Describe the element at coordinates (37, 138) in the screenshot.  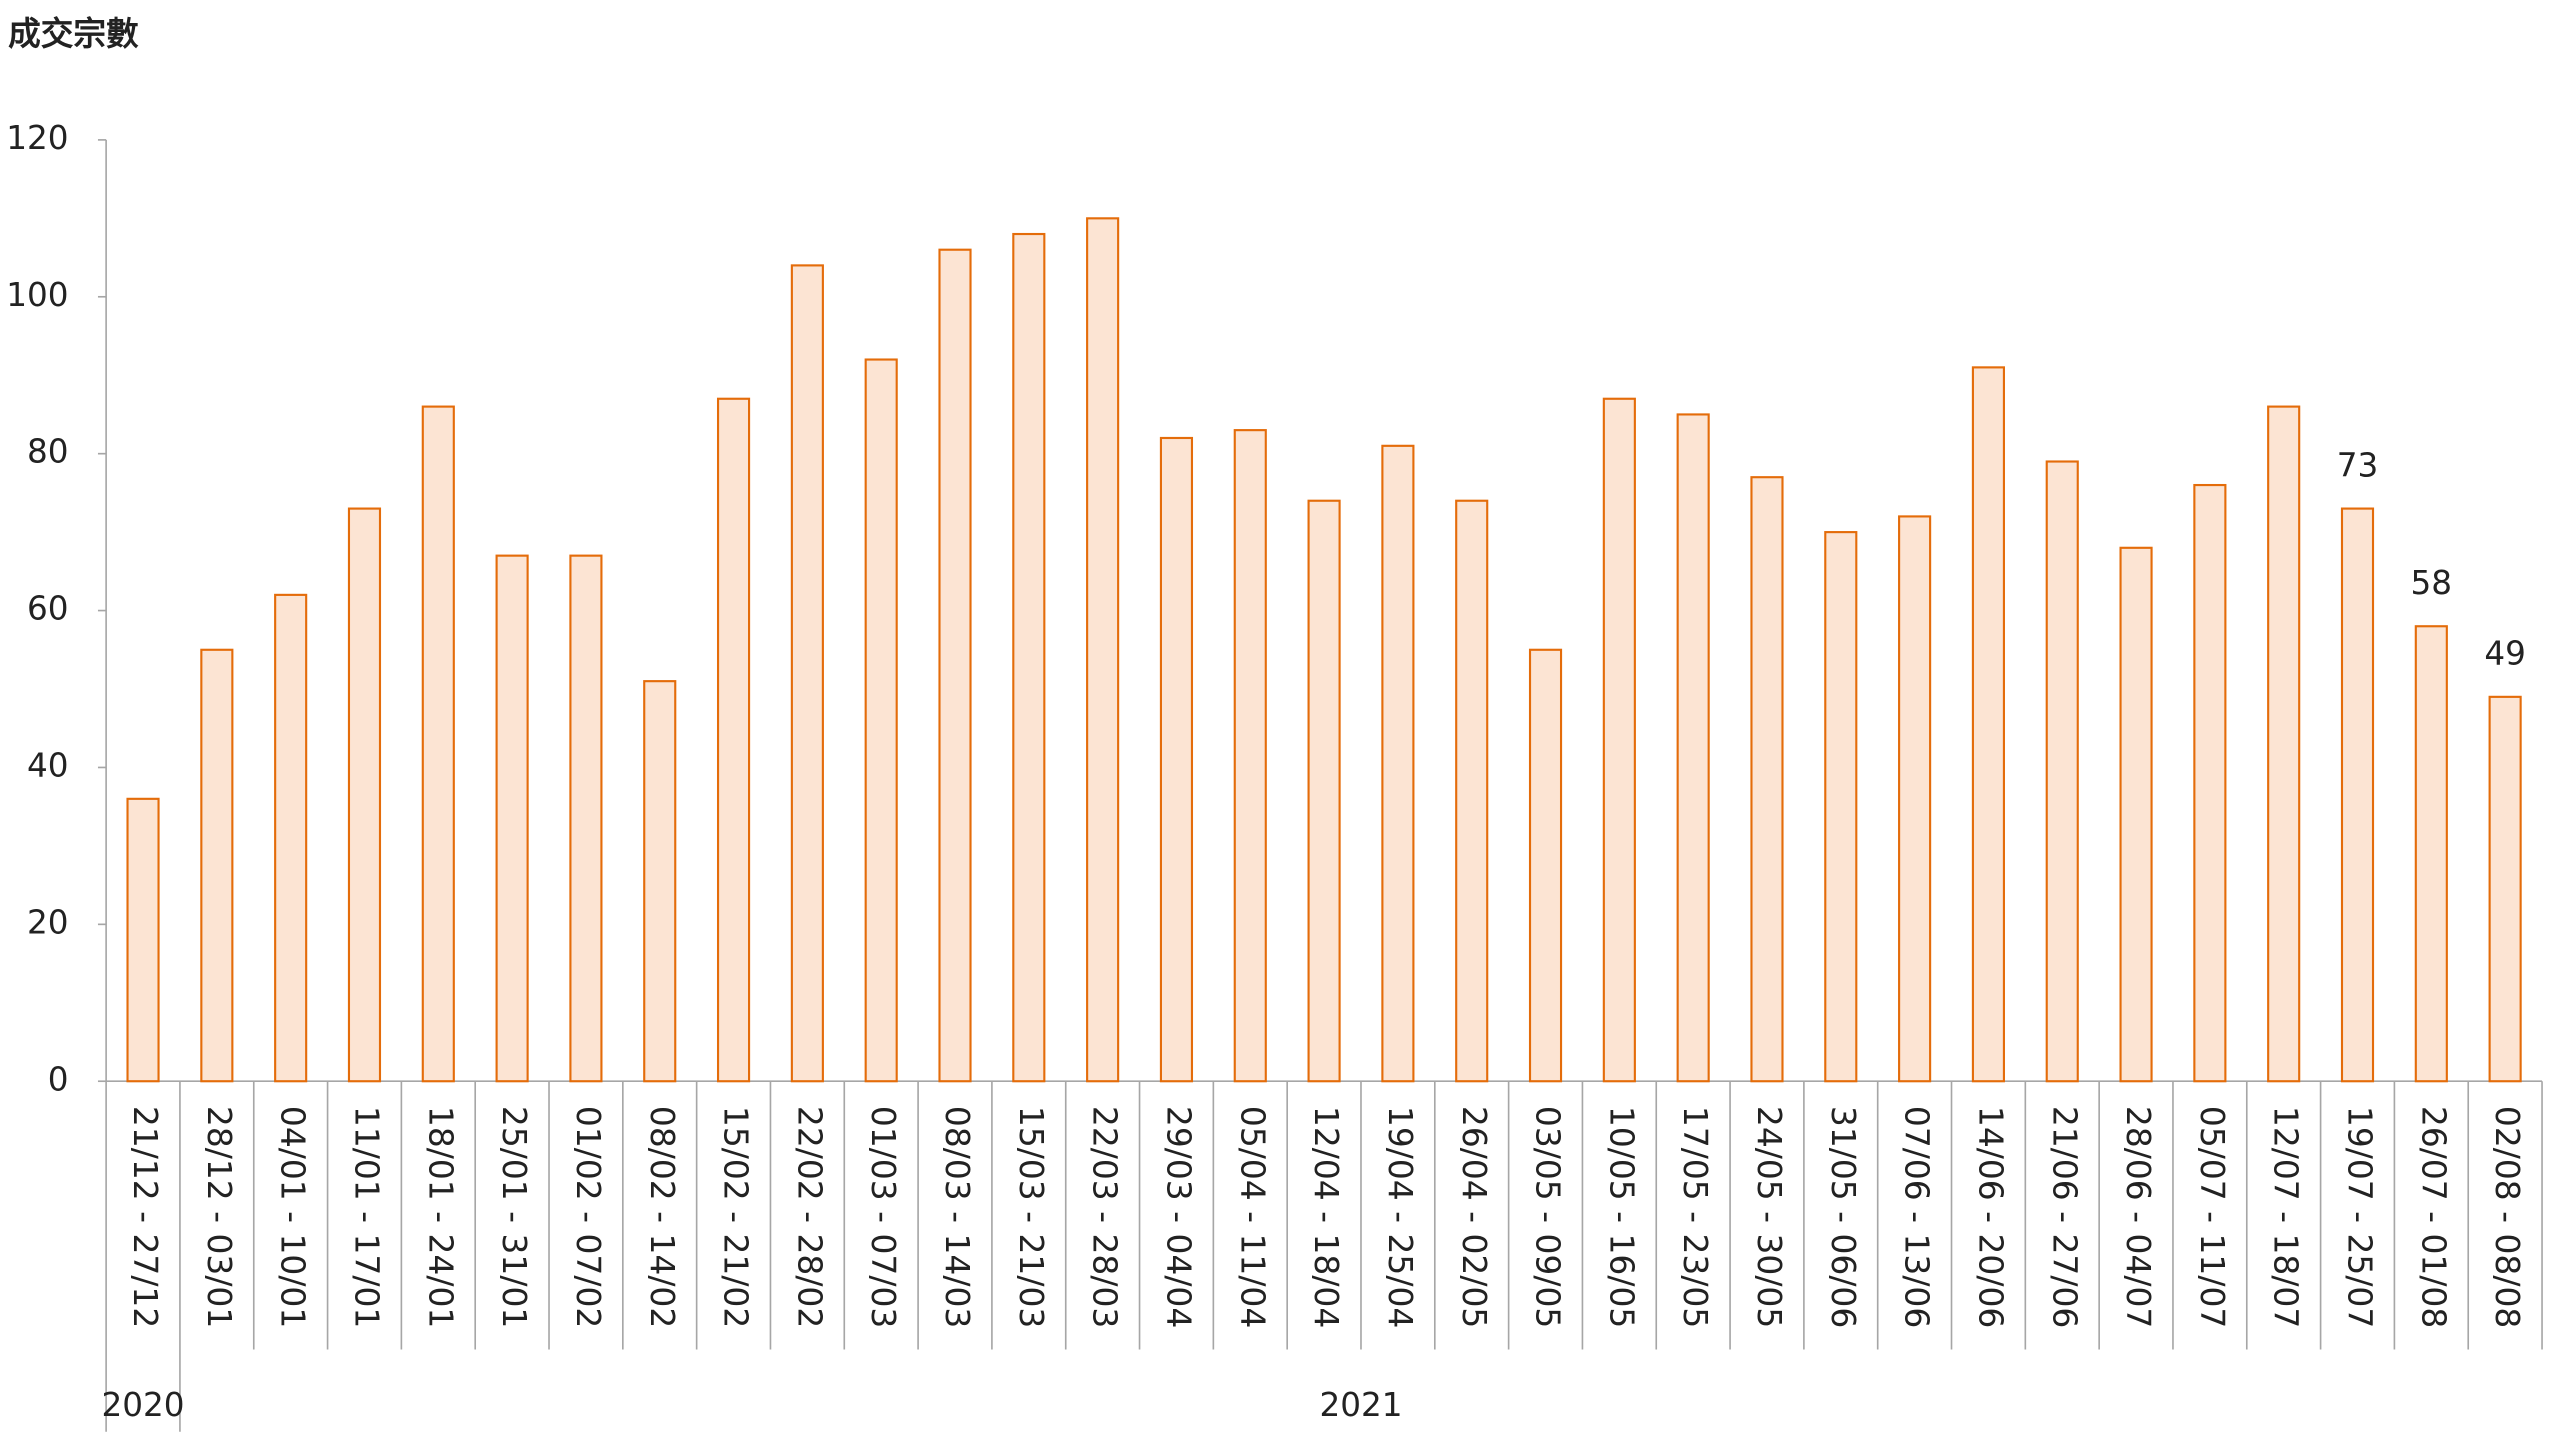
I see `y-tick-label: 120` at that location.